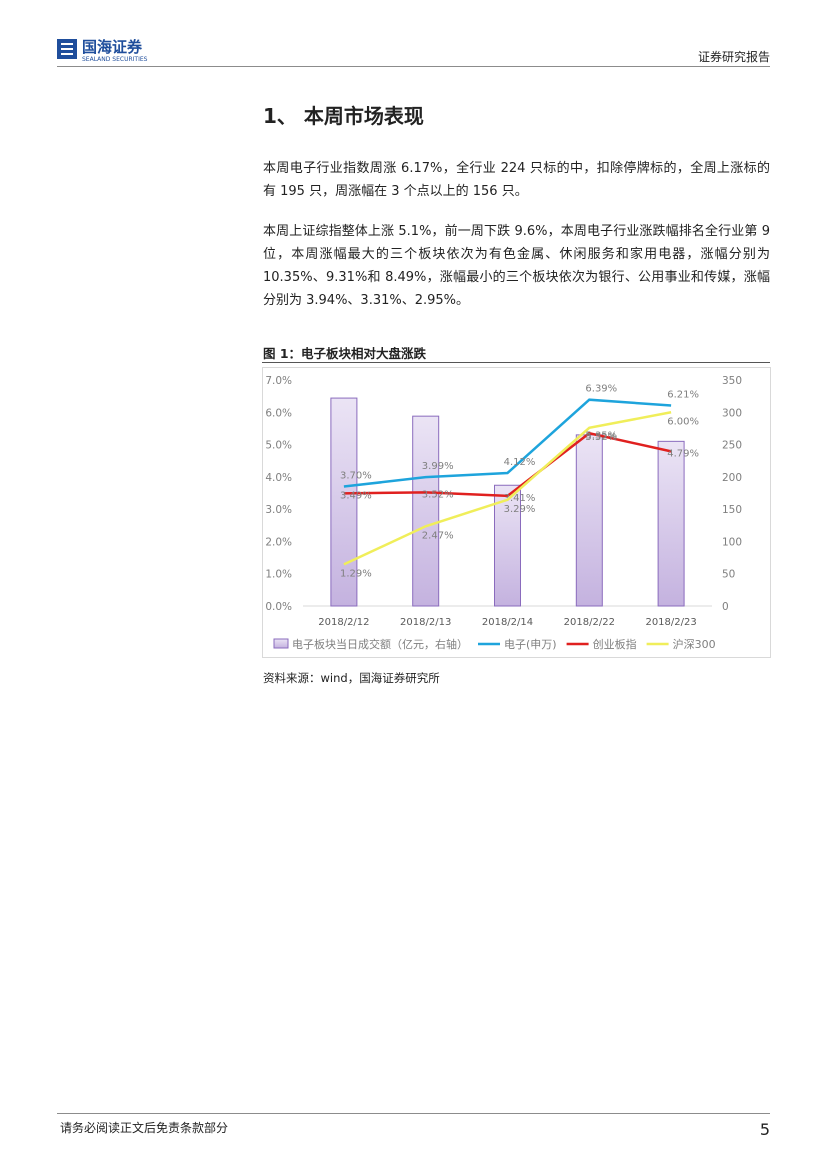 The image size is (827, 1169). I want to click on y-tick-label: 7.0%, so click(278, 381).